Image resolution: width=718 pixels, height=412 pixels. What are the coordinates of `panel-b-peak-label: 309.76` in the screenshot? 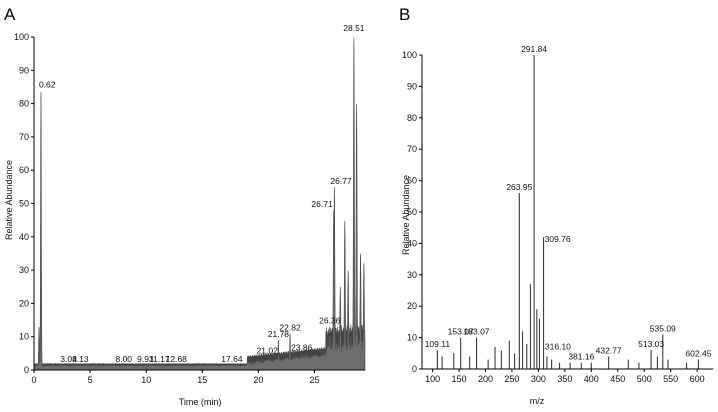 It's located at (558, 239).